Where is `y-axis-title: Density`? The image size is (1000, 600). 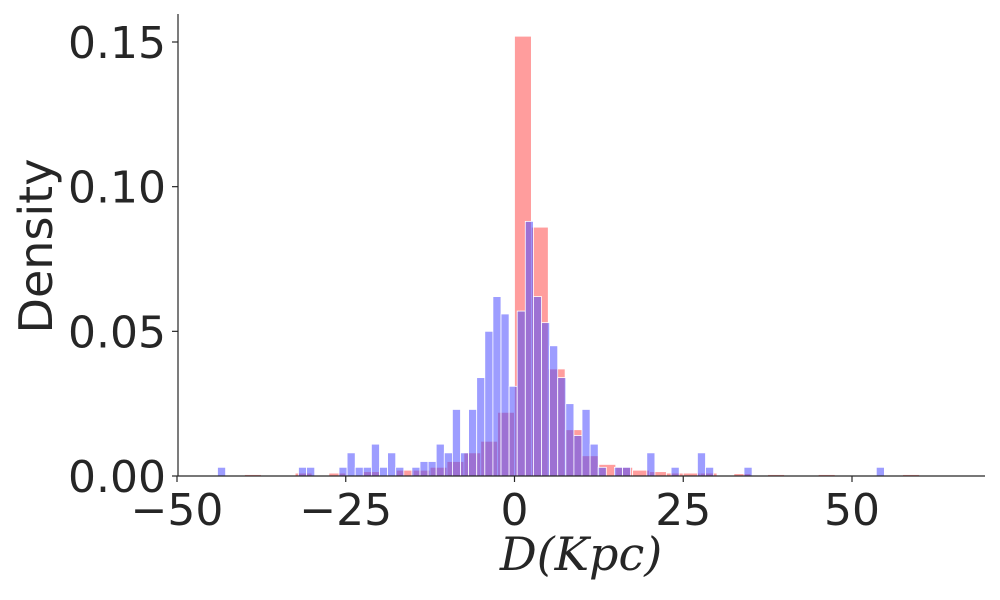 y-axis-title: Density is located at coordinates (36, 246).